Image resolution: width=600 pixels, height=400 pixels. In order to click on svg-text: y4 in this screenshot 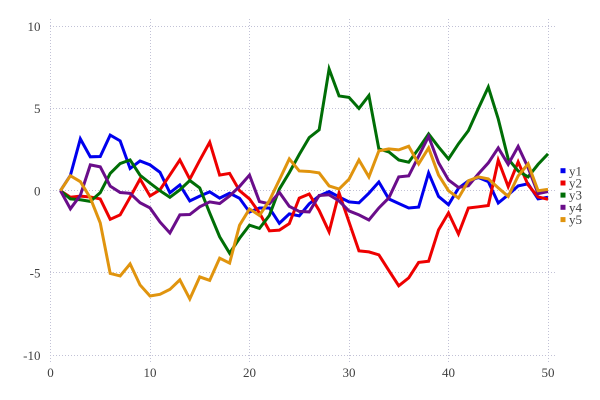, I will do `click(576, 207)`.